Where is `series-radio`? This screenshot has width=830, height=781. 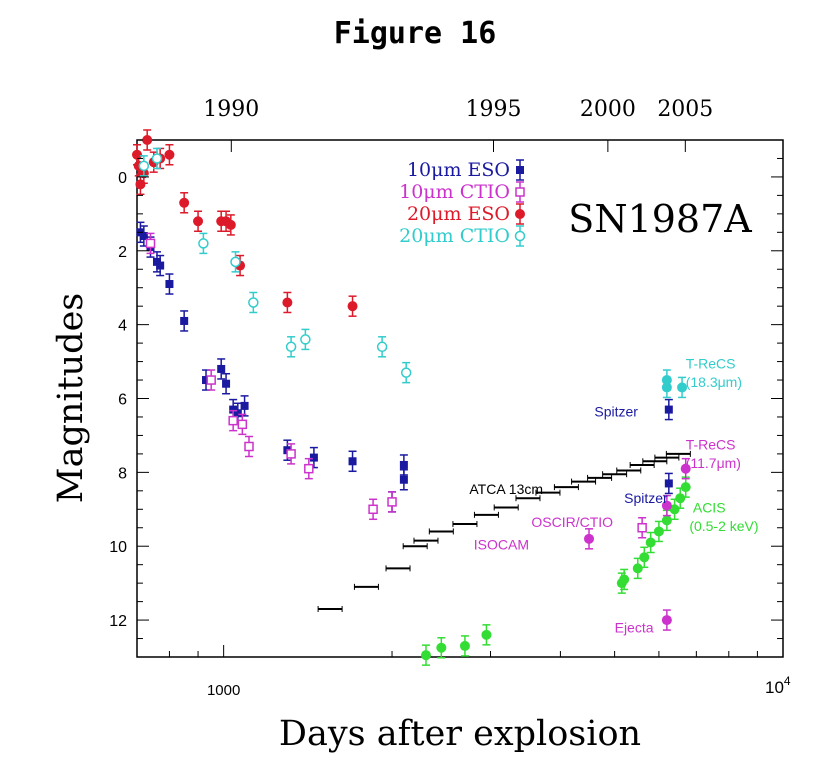
series-radio is located at coordinates (504, 531).